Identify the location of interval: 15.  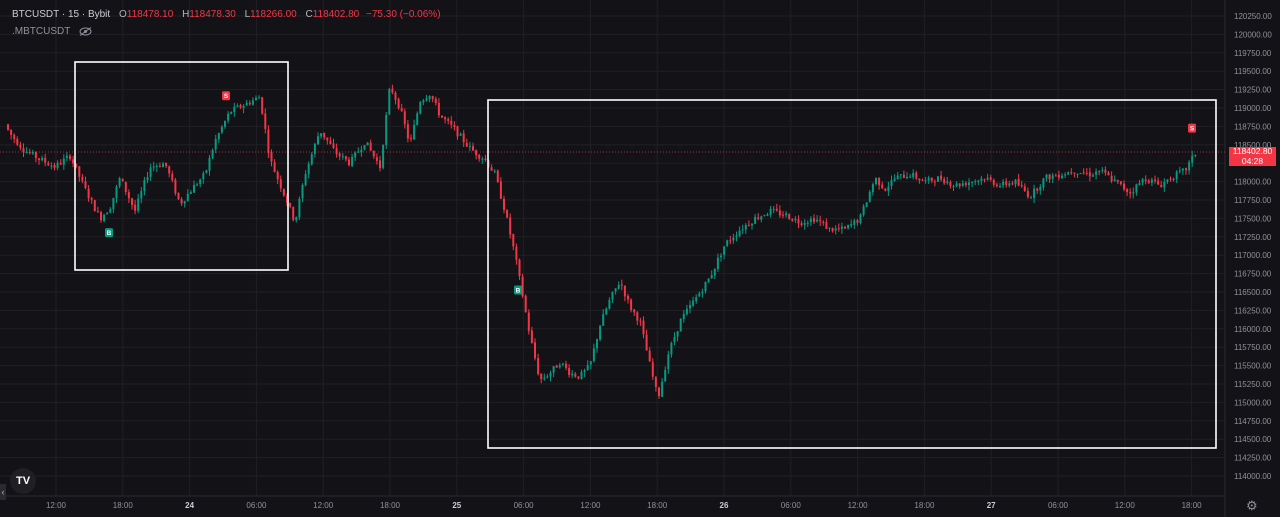
(73, 14).